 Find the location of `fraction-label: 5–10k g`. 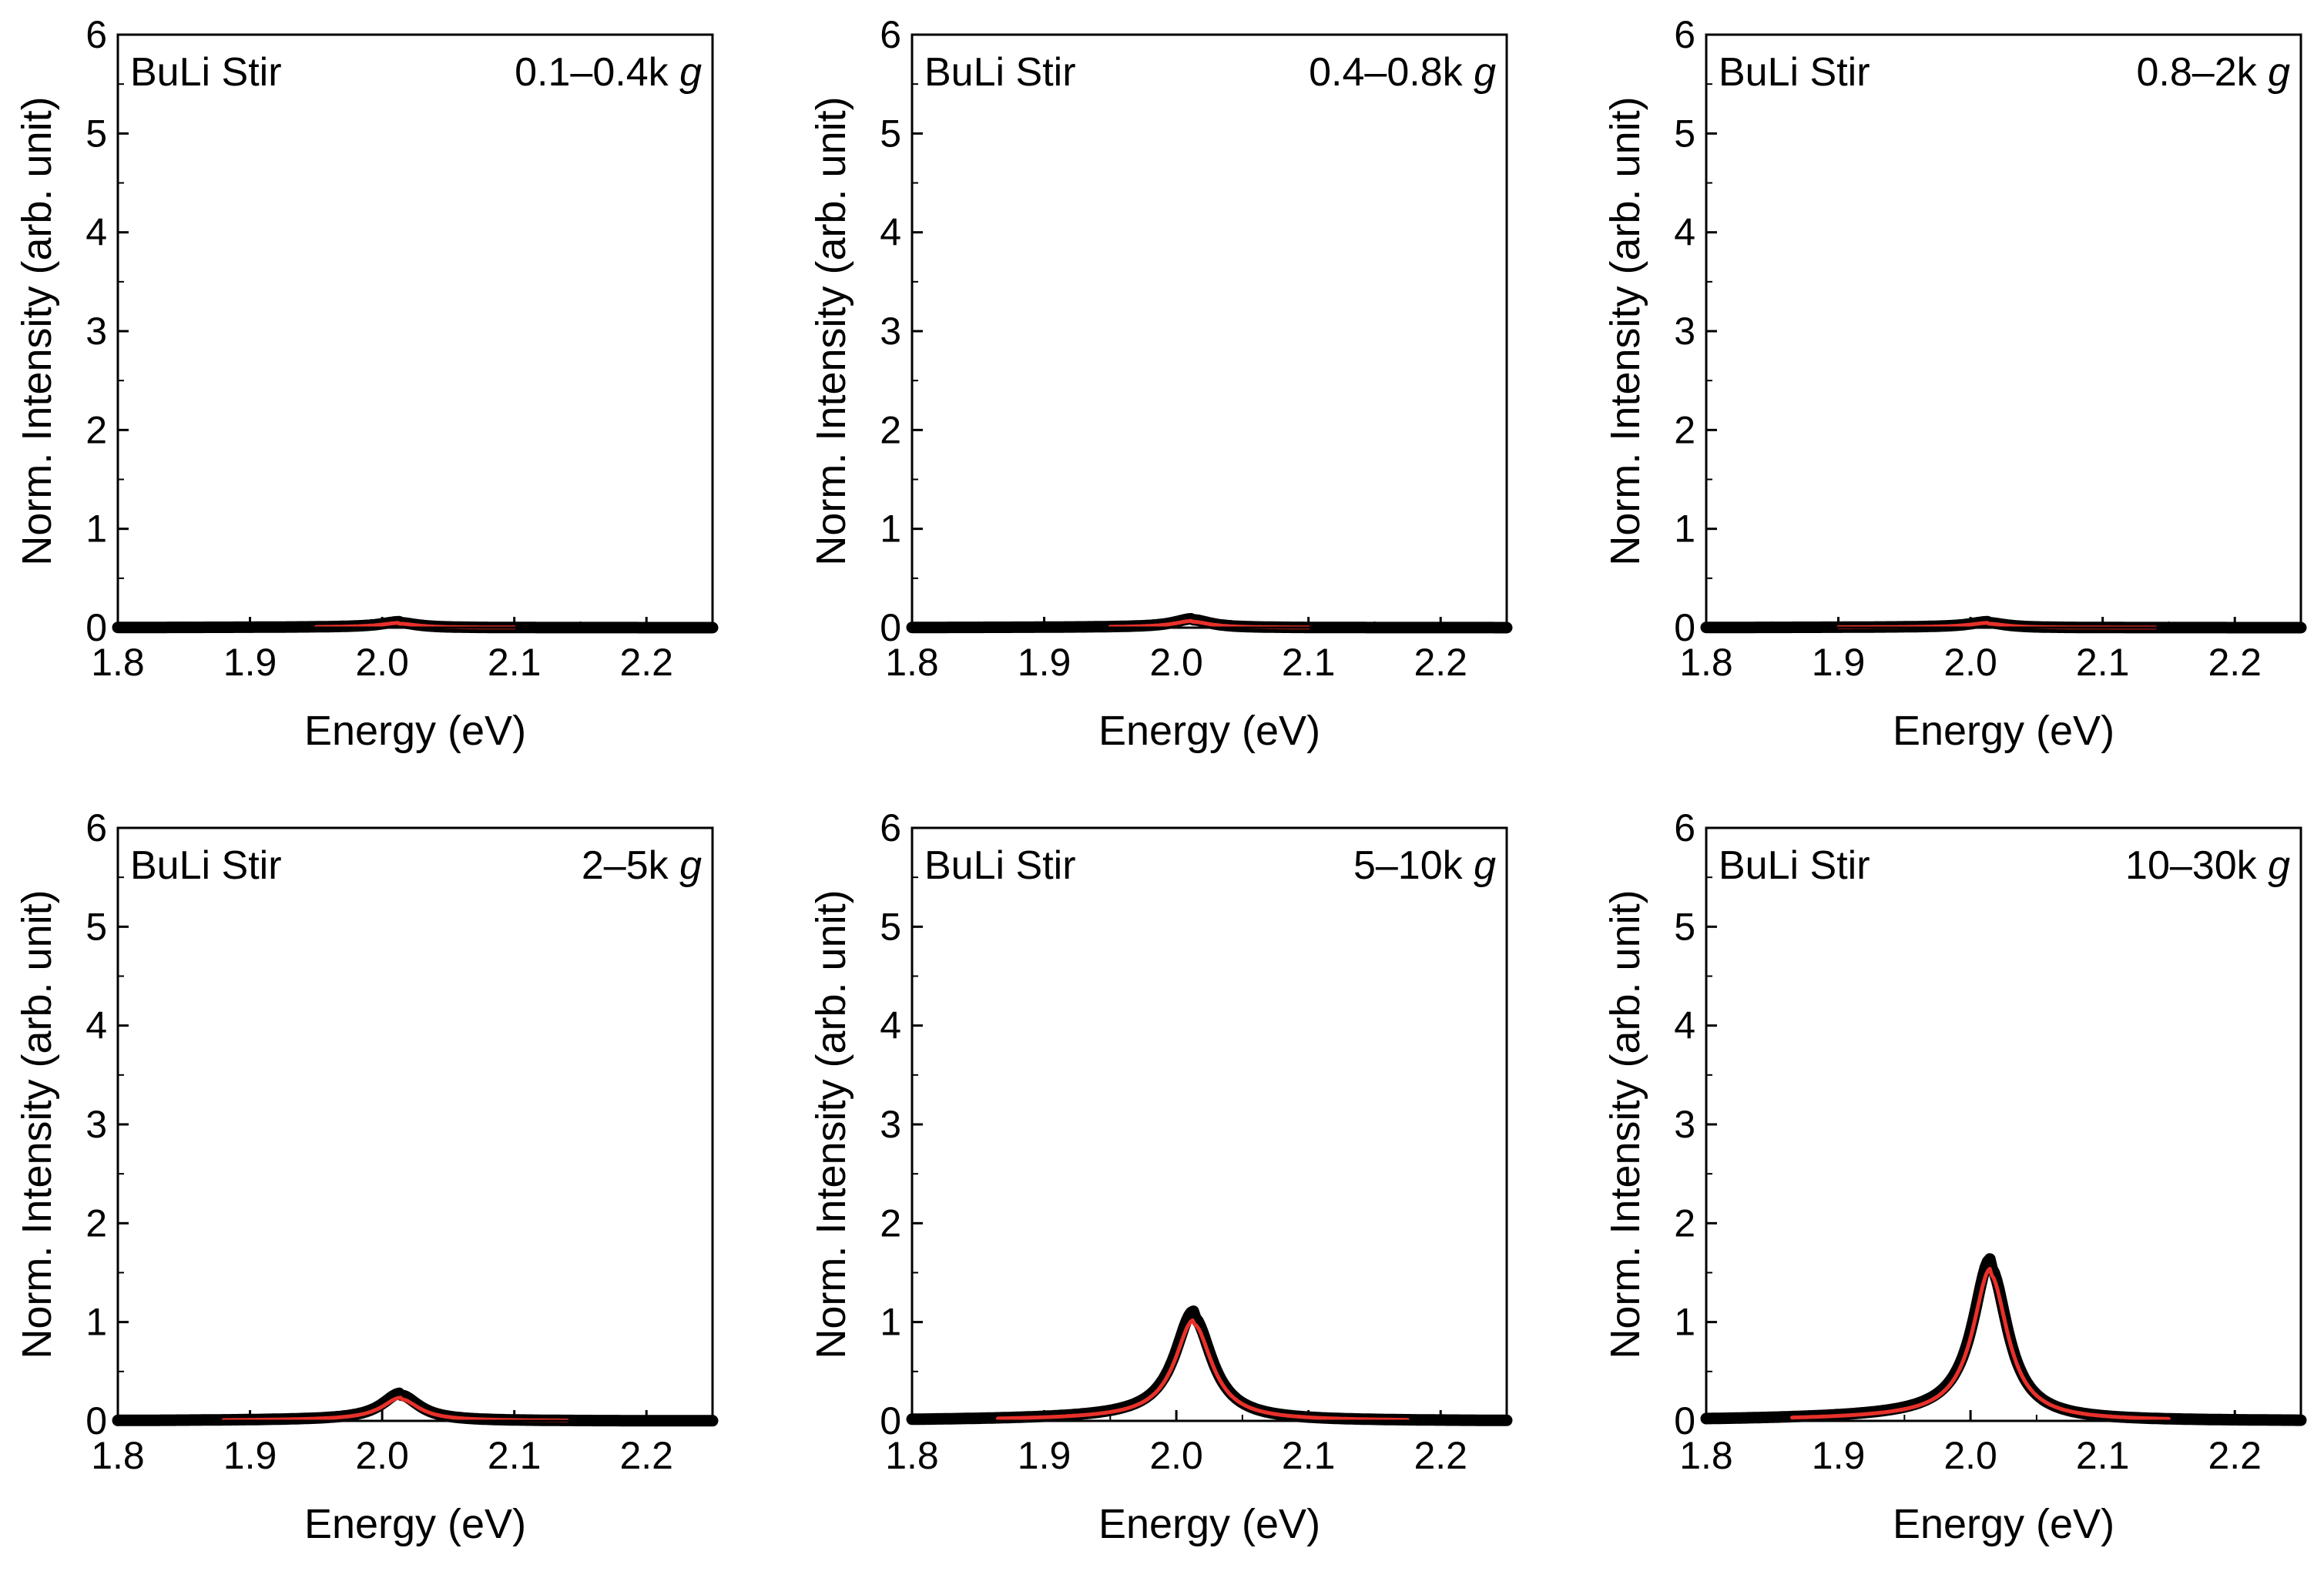

fraction-label: 5–10k g is located at coordinates (1424, 865).